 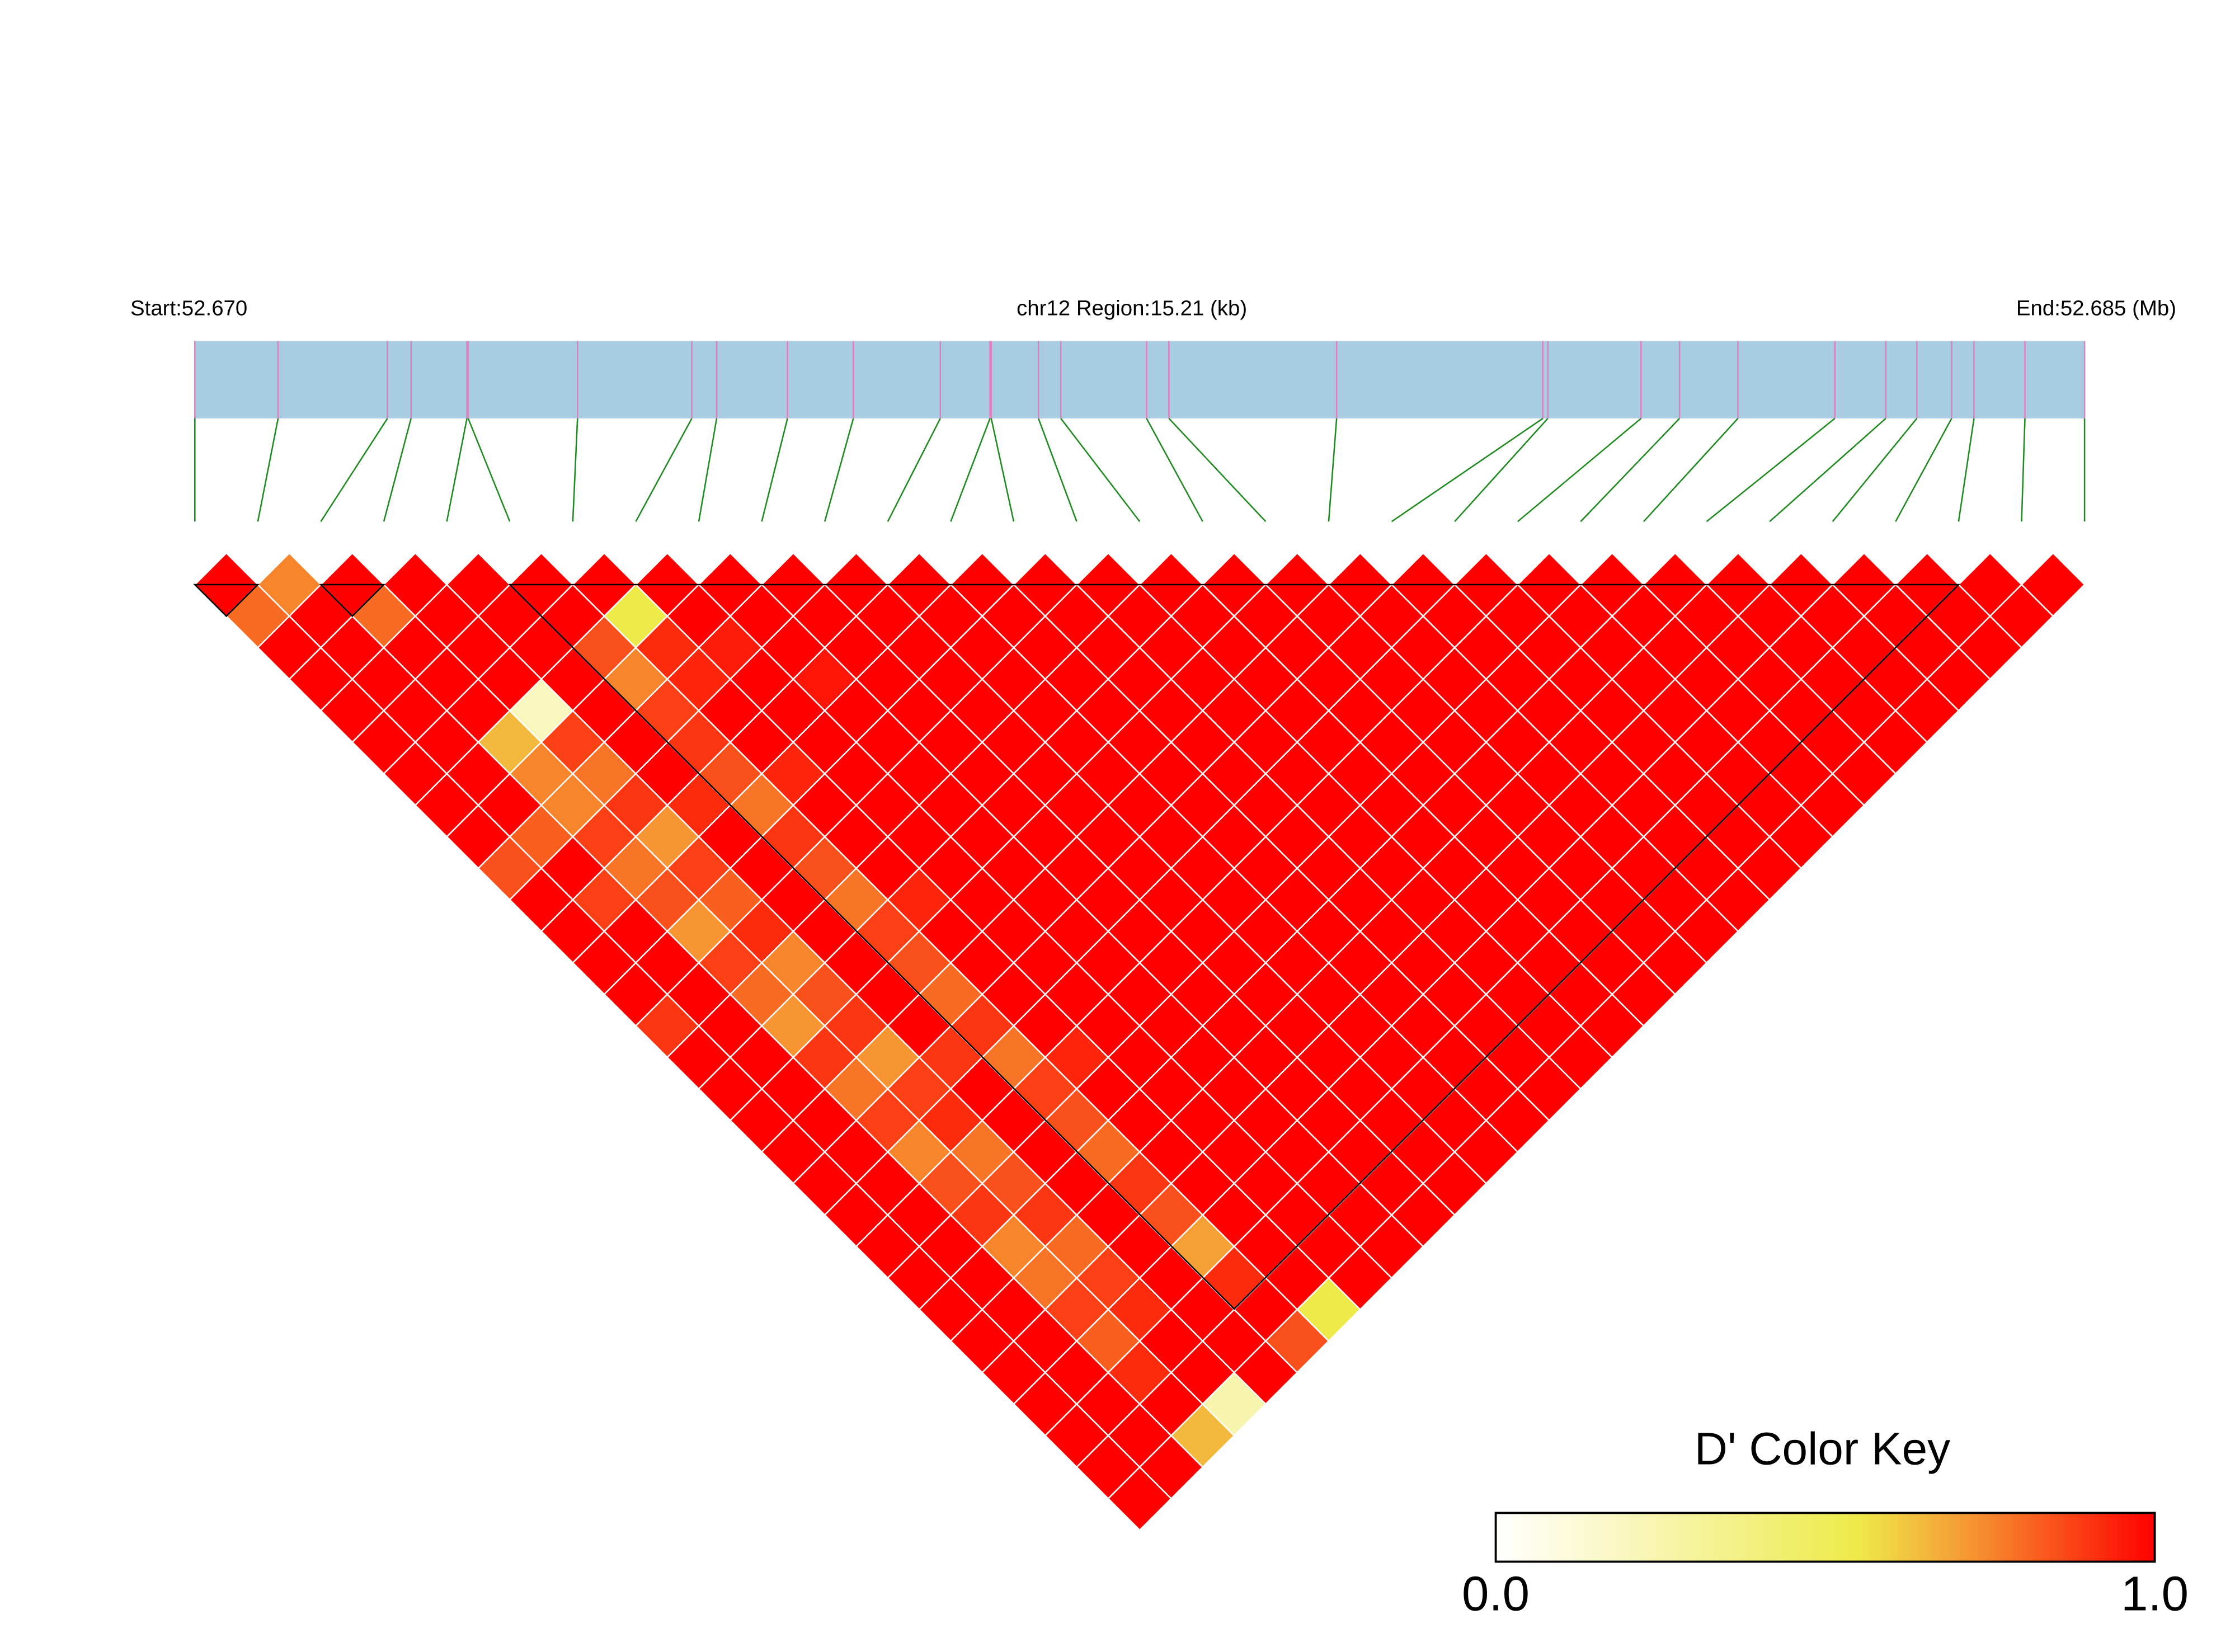 What do you see at coordinates (2053, 585) in the screenshot?
I see `ld-cell` at bounding box center [2053, 585].